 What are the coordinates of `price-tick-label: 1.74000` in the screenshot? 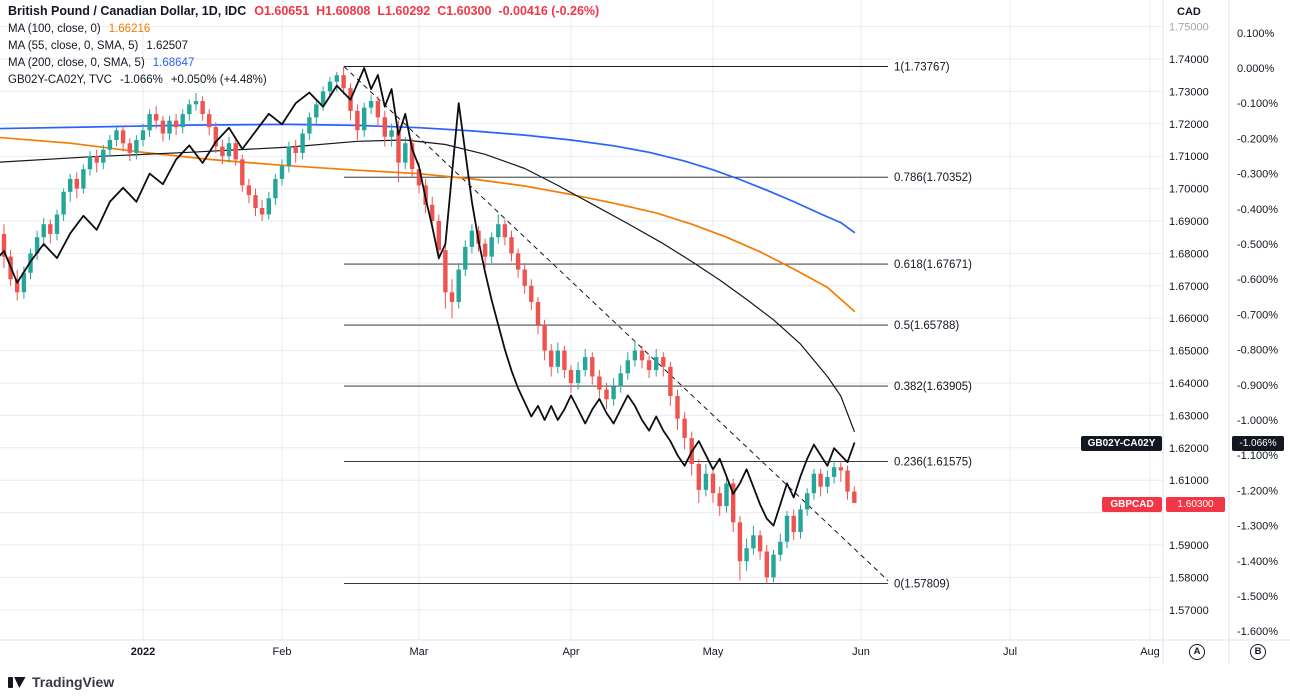 It's located at (1189, 60).